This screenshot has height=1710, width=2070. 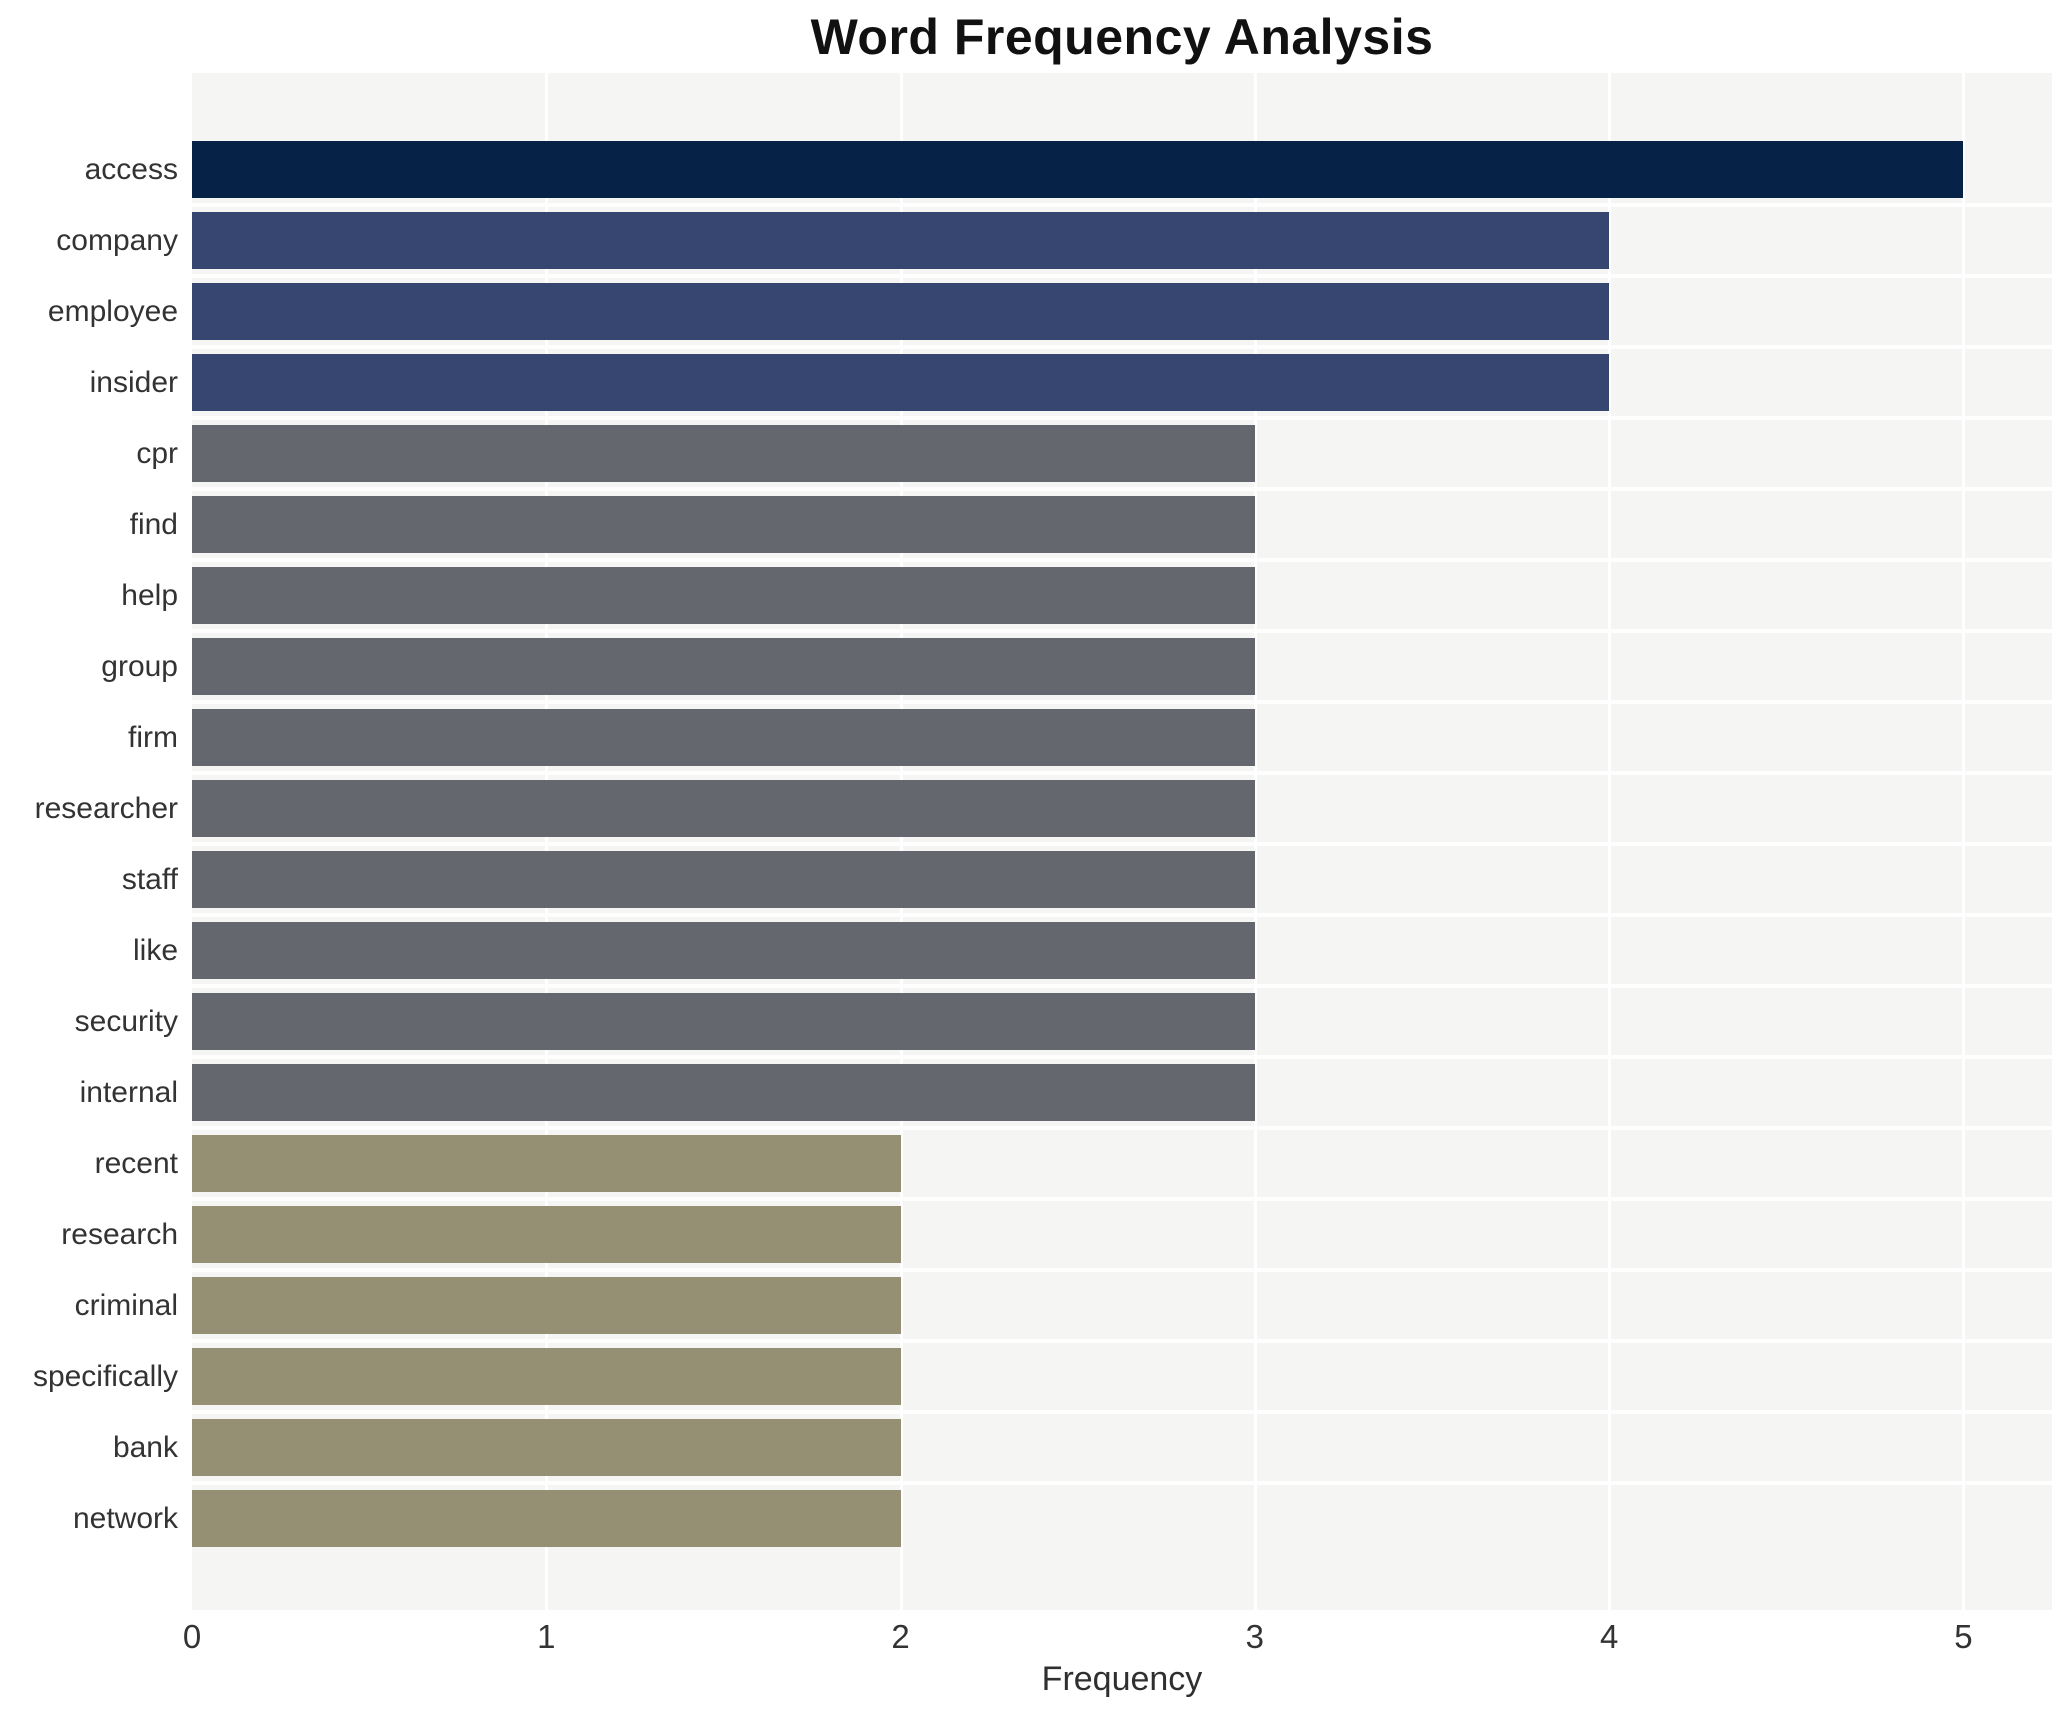 What do you see at coordinates (1122, 1679) in the screenshot?
I see `x-axis-label: Frequency` at bounding box center [1122, 1679].